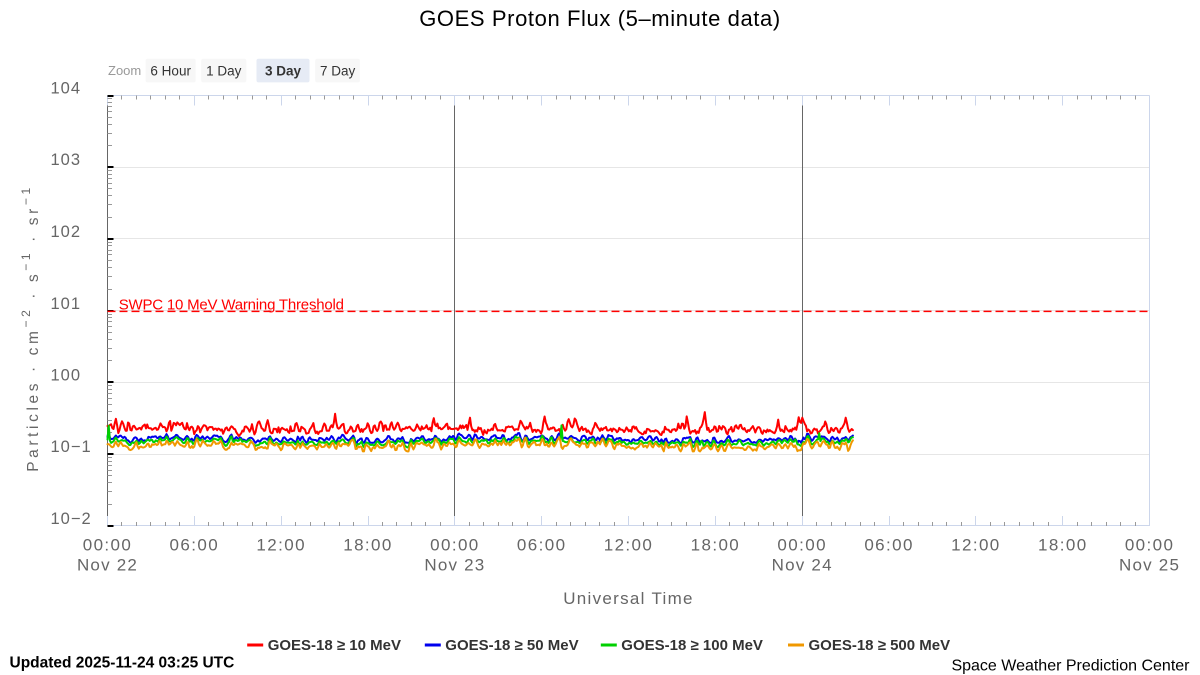 The image size is (1200, 675). I want to click on svg-text: 7 Day, so click(338, 71).